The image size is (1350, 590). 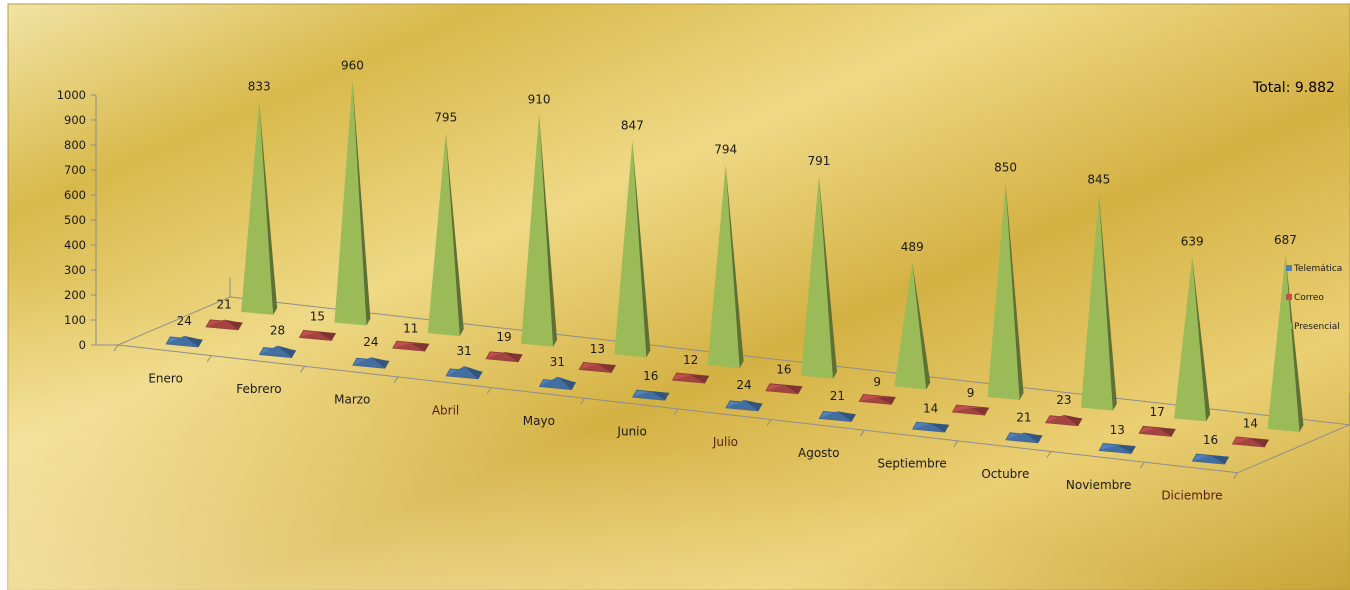 I want to click on x-category-label: Diciembre, so click(x=1191, y=495).